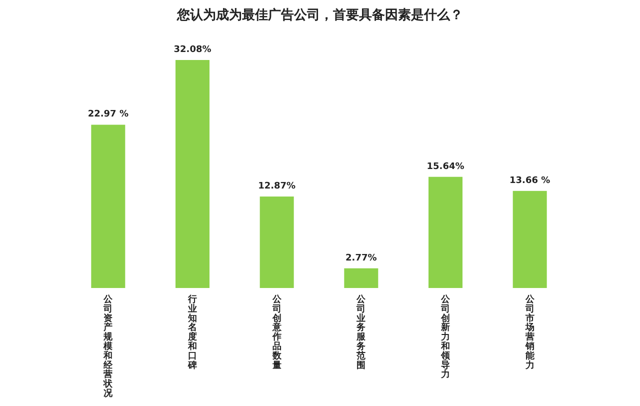  What do you see at coordinates (277, 187) in the screenshot?
I see `data-label: 12.87%` at bounding box center [277, 187].